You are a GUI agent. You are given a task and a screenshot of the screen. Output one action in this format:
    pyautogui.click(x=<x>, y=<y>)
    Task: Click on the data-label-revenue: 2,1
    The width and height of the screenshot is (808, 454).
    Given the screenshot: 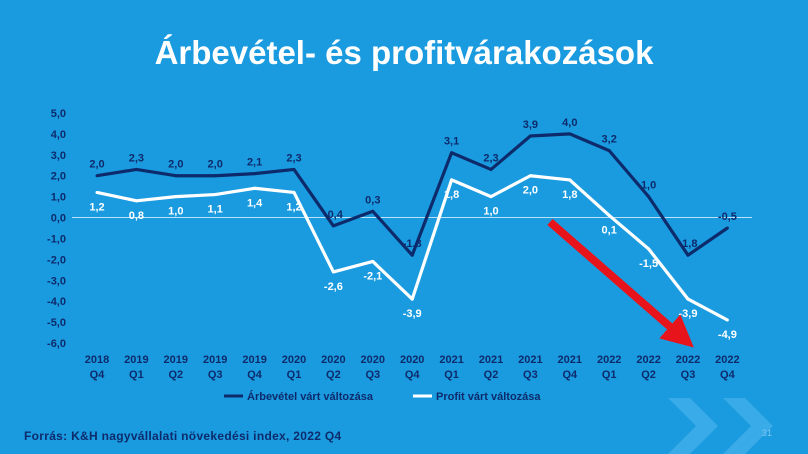 What is the action you would take?
    pyautogui.click(x=254, y=163)
    